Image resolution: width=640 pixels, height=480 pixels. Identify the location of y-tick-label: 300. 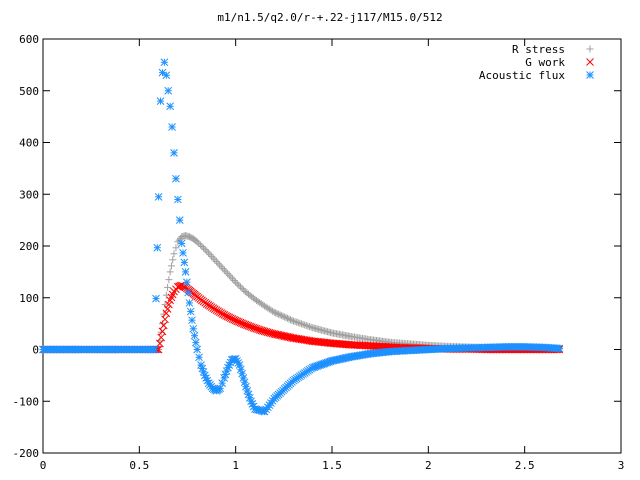
(29, 194).